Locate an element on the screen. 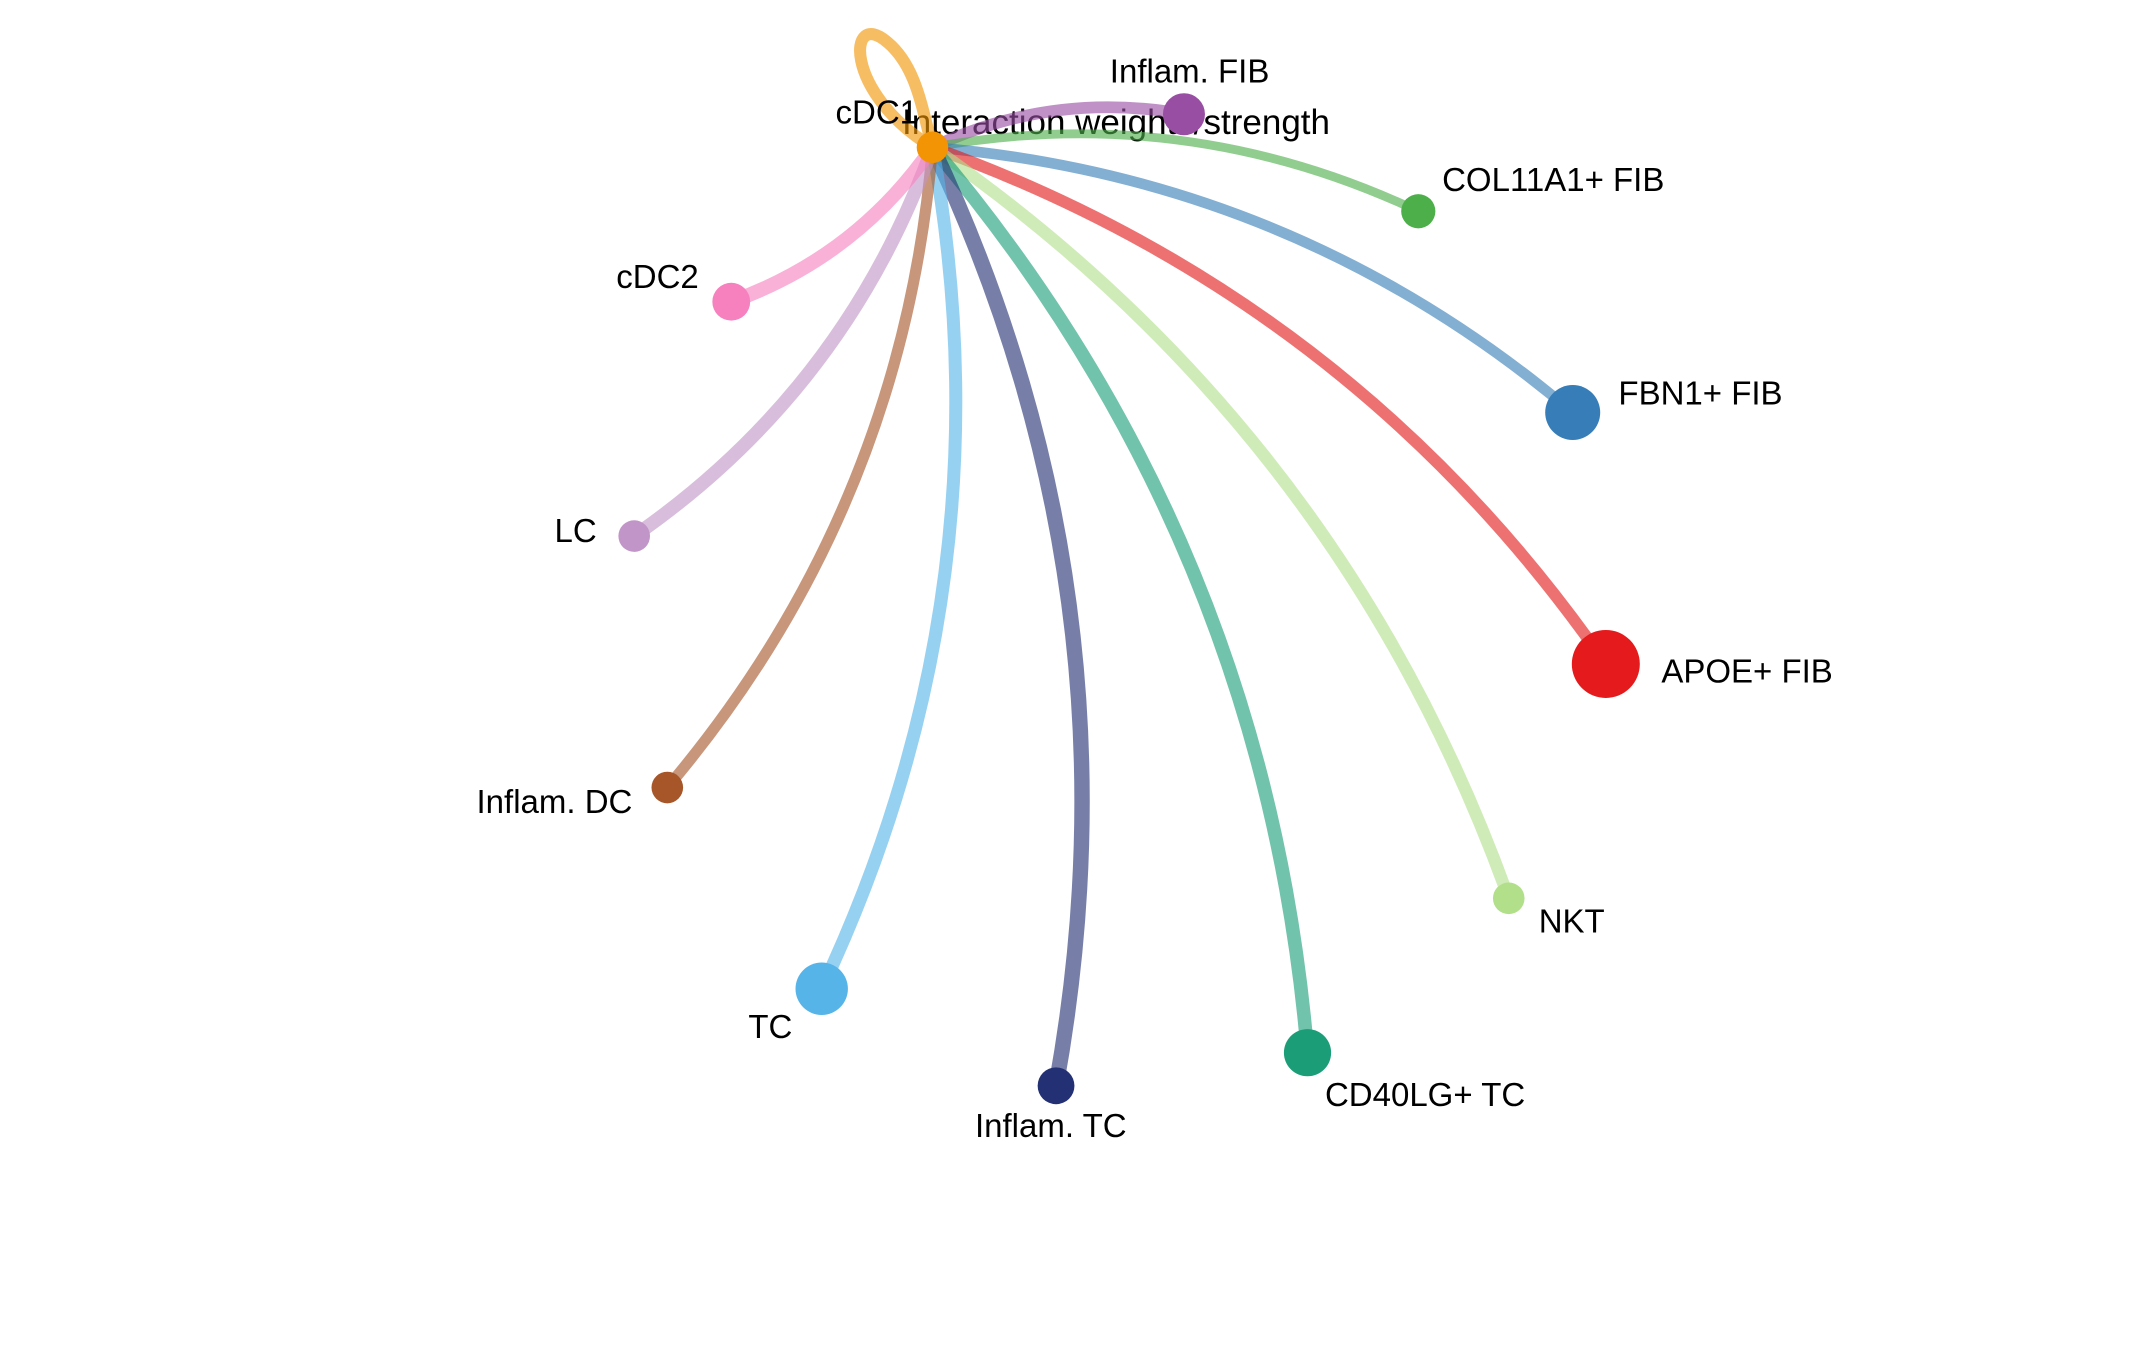  edge-cdc1-to-lc is located at coordinates (783, 341).